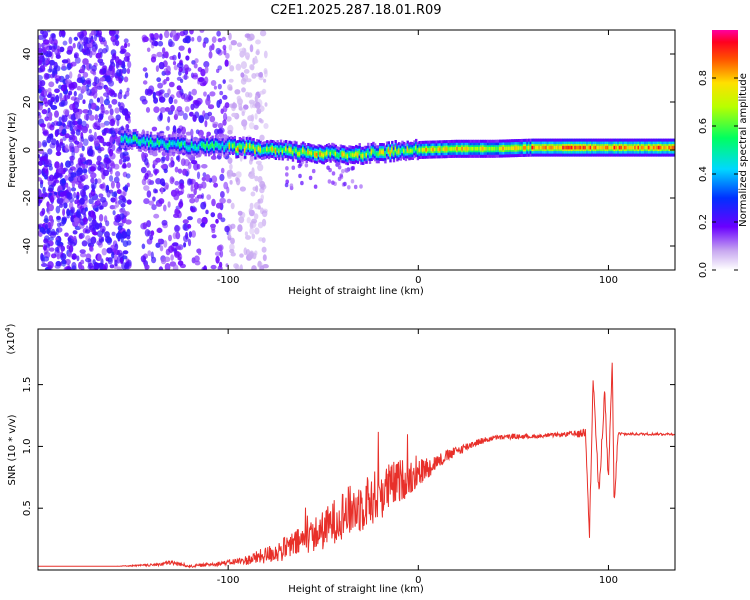  What do you see at coordinates (12, 150) in the screenshot?
I see `top-y-axis-label: Frequency (Hz)` at bounding box center [12, 150].